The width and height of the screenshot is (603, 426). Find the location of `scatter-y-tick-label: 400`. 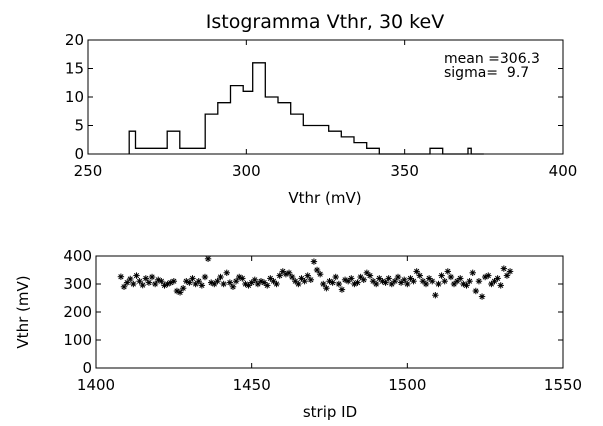

scatter-y-tick-label: 400 is located at coordinates (77, 256).